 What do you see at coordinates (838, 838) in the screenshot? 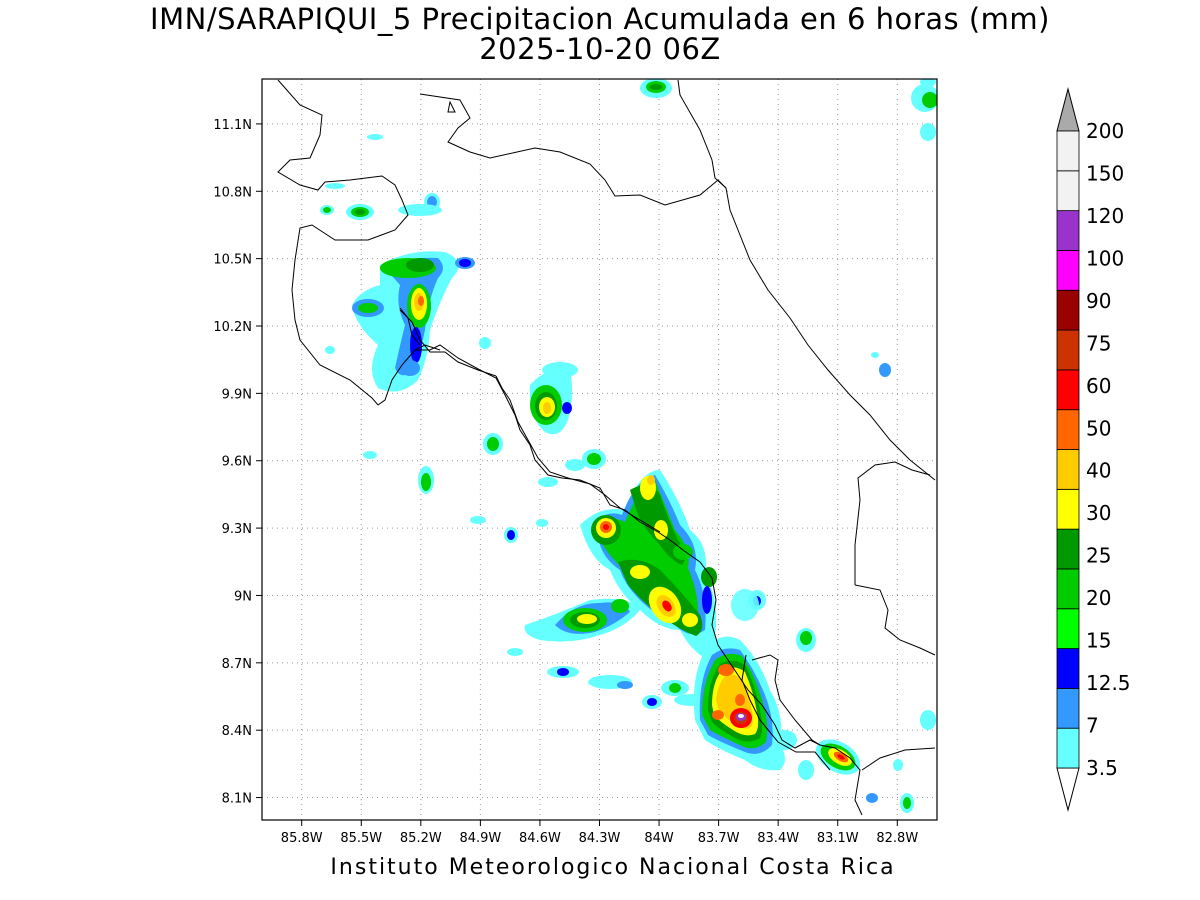
I see `lon-tick-label: 83.1W` at bounding box center [838, 838].